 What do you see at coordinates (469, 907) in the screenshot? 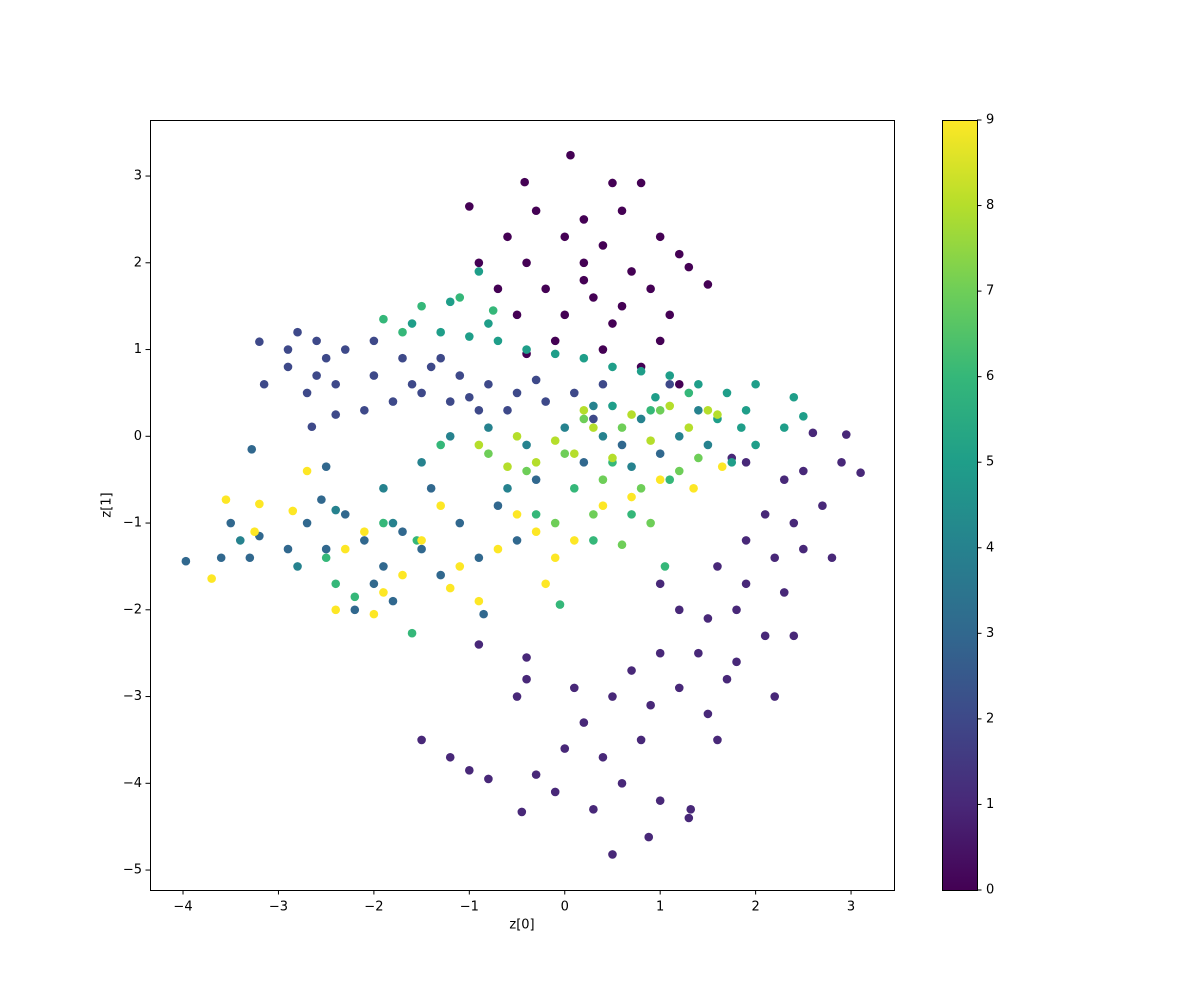
I see `x-tick-label: −1` at bounding box center [469, 907].